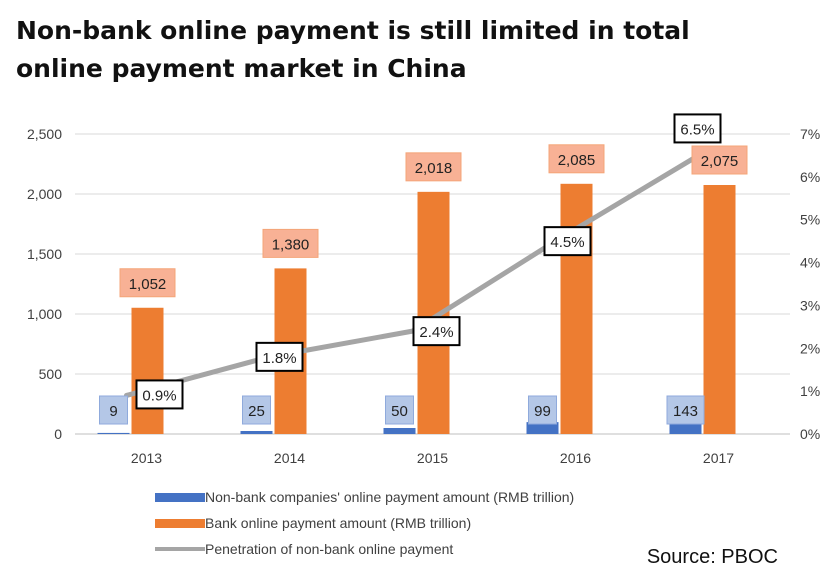  I want to click on legend-swatch-penetration, so click(180, 549).